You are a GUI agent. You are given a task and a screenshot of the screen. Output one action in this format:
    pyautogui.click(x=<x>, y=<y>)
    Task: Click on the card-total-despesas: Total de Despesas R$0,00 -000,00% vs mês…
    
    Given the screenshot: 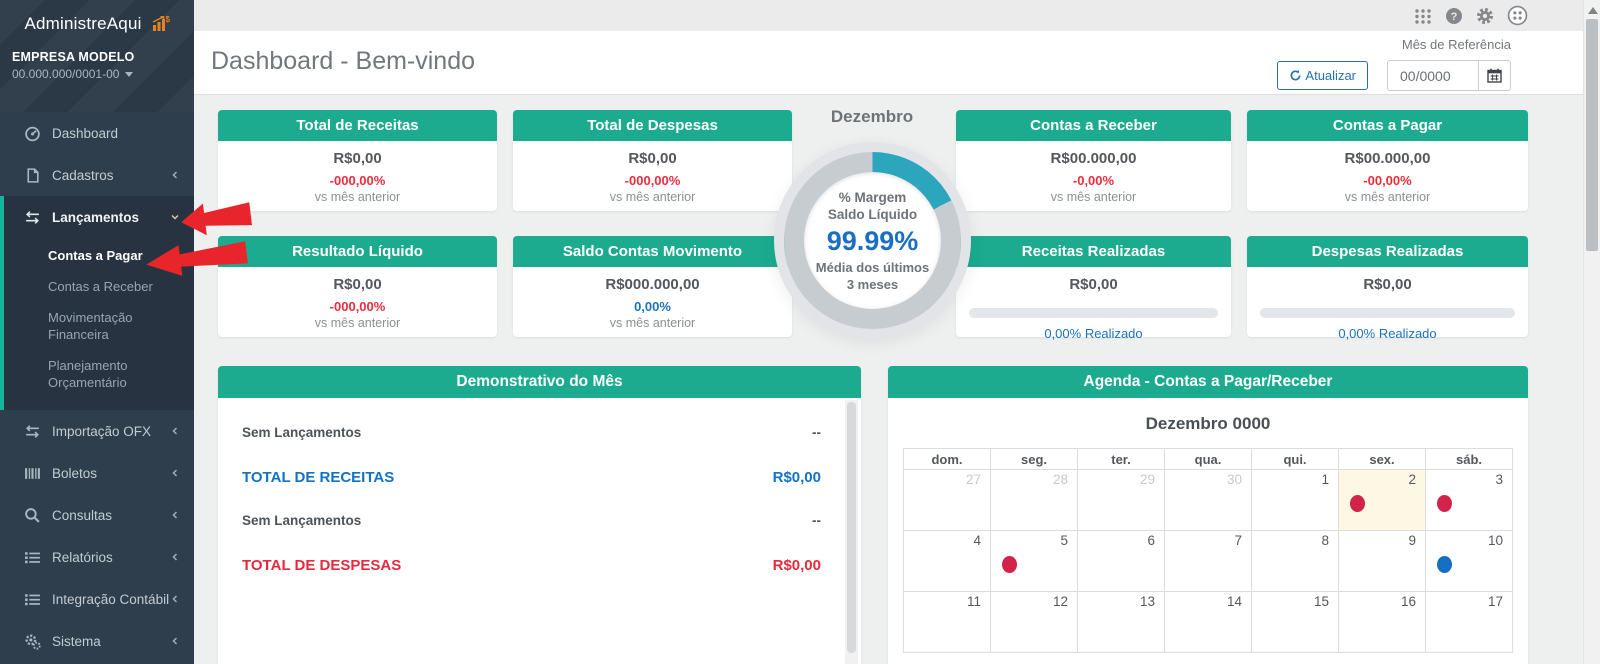 What is the action you would take?
    pyautogui.click(x=652, y=160)
    